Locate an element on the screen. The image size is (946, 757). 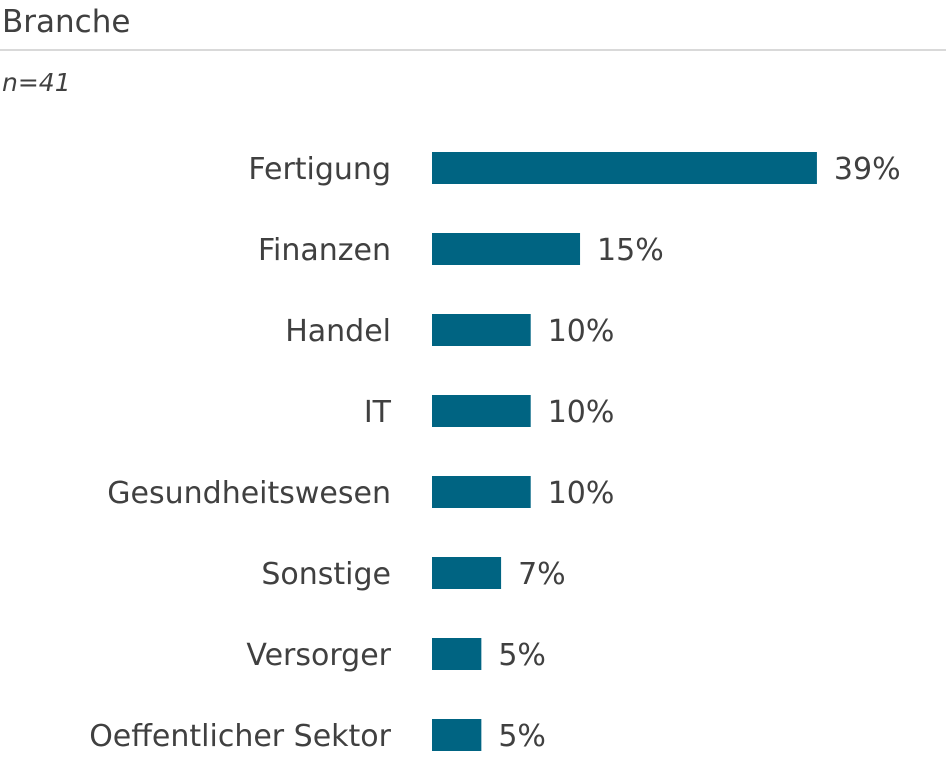
category-label: Gesundheitswesen is located at coordinates (249, 493).